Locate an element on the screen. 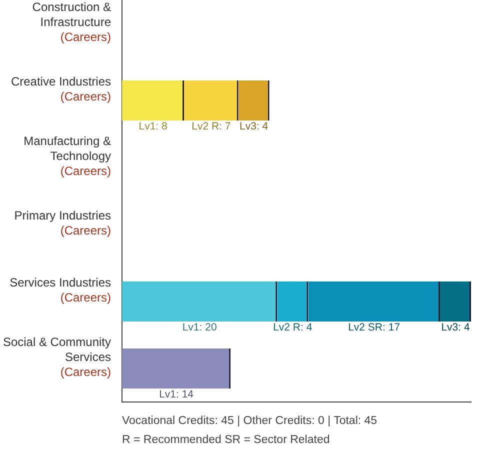 The height and width of the screenshot is (458, 483). y-tick-label: Social & Community Services (Careers) is located at coordinates (57, 356).